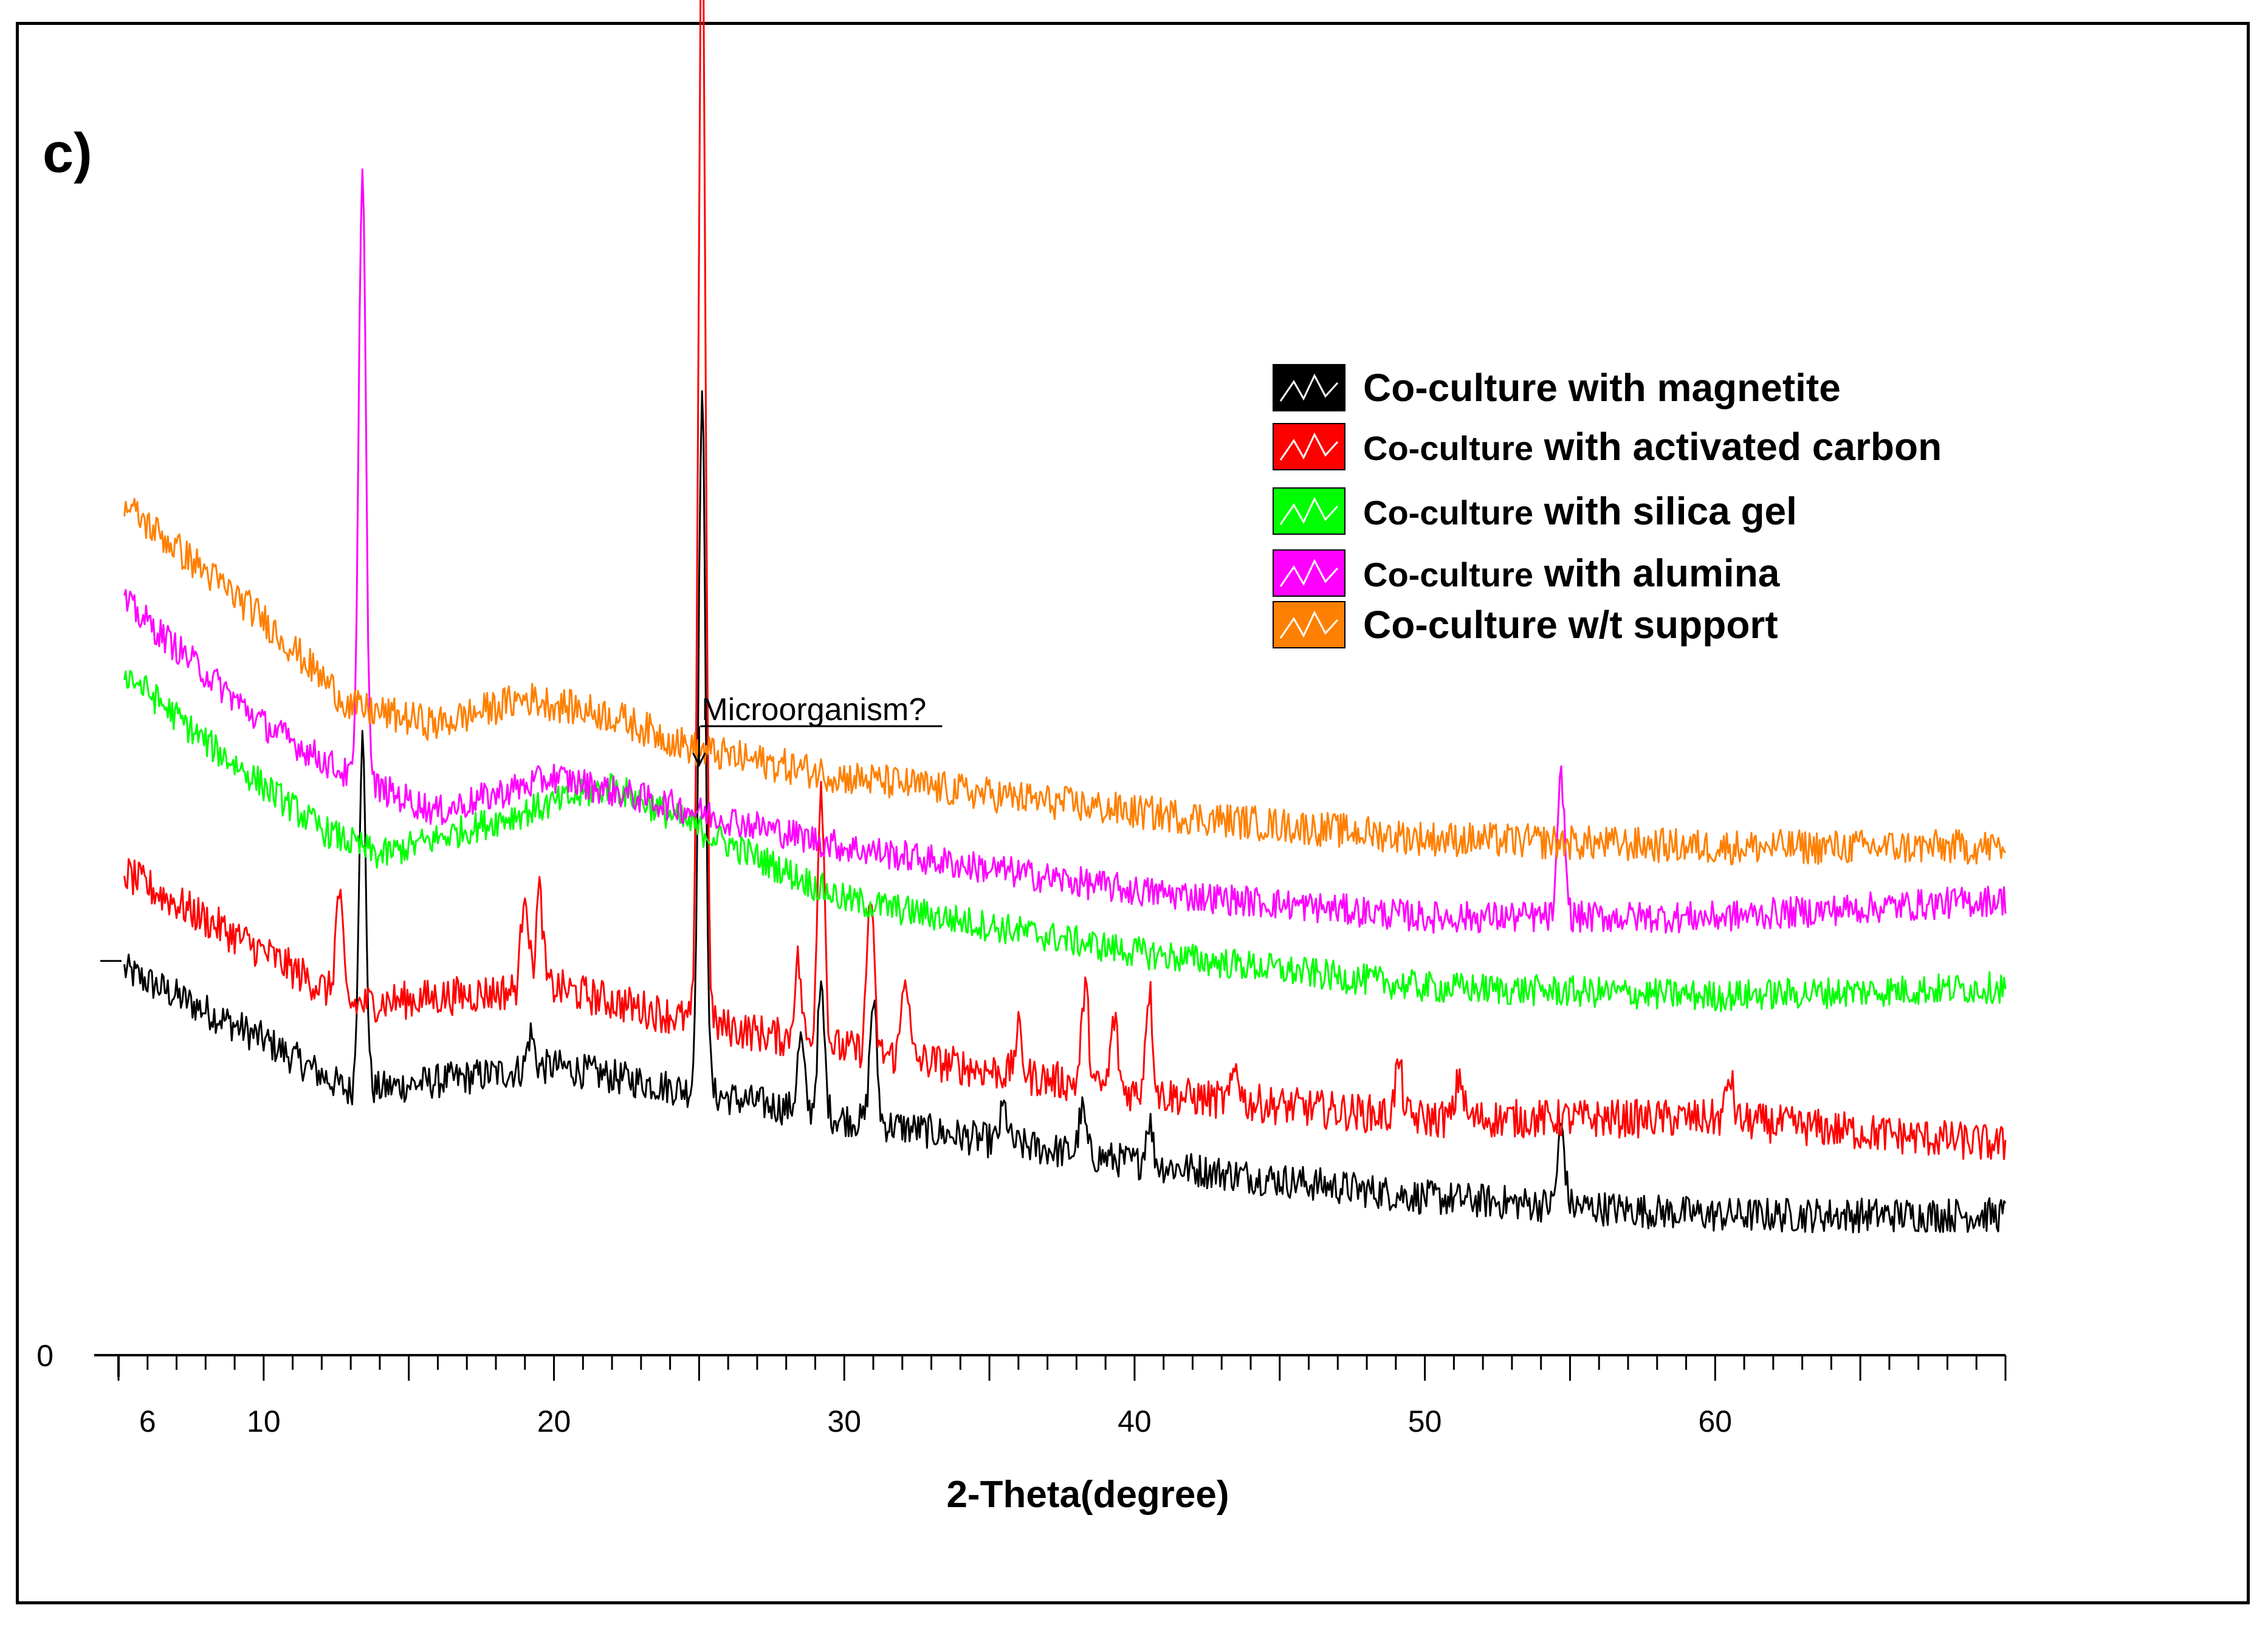 This screenshot has width=2268, height=1625. Describe the element at coordinates (1737, 447) in the screenshot. I see `legend-suffix: with activated carbon` at that location.